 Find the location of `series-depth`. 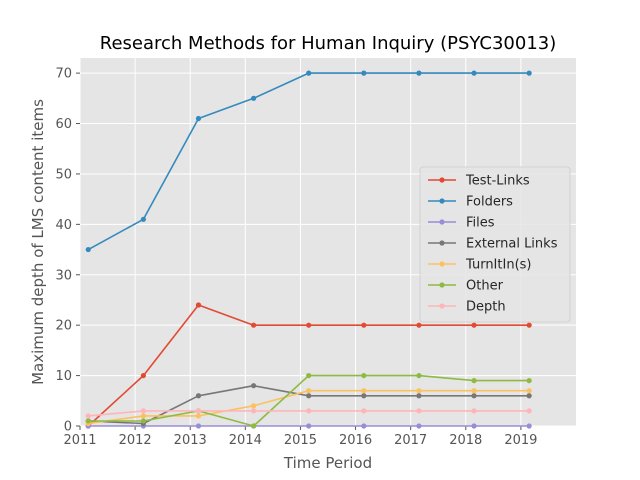

series-depth is located at coordinates (308, 413).